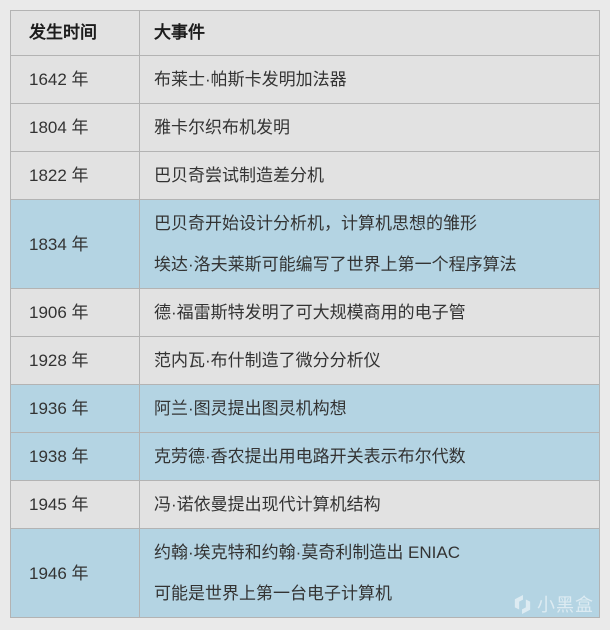  I want to click on header-cell-time: 发生时间, so click(75, 33).